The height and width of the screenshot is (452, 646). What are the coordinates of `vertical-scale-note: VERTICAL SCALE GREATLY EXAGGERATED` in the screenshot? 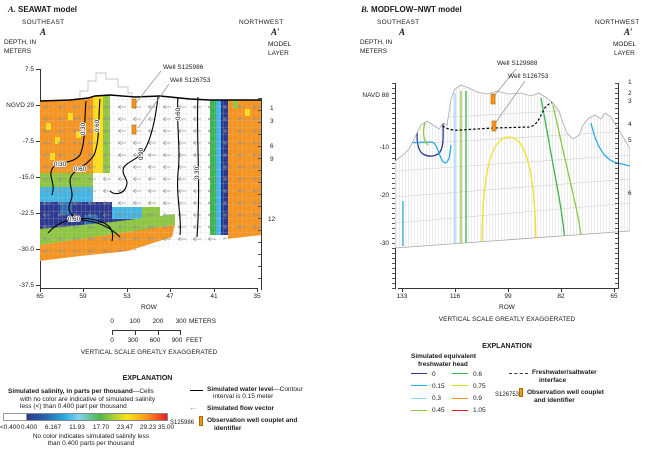 It's located at (507, 319).